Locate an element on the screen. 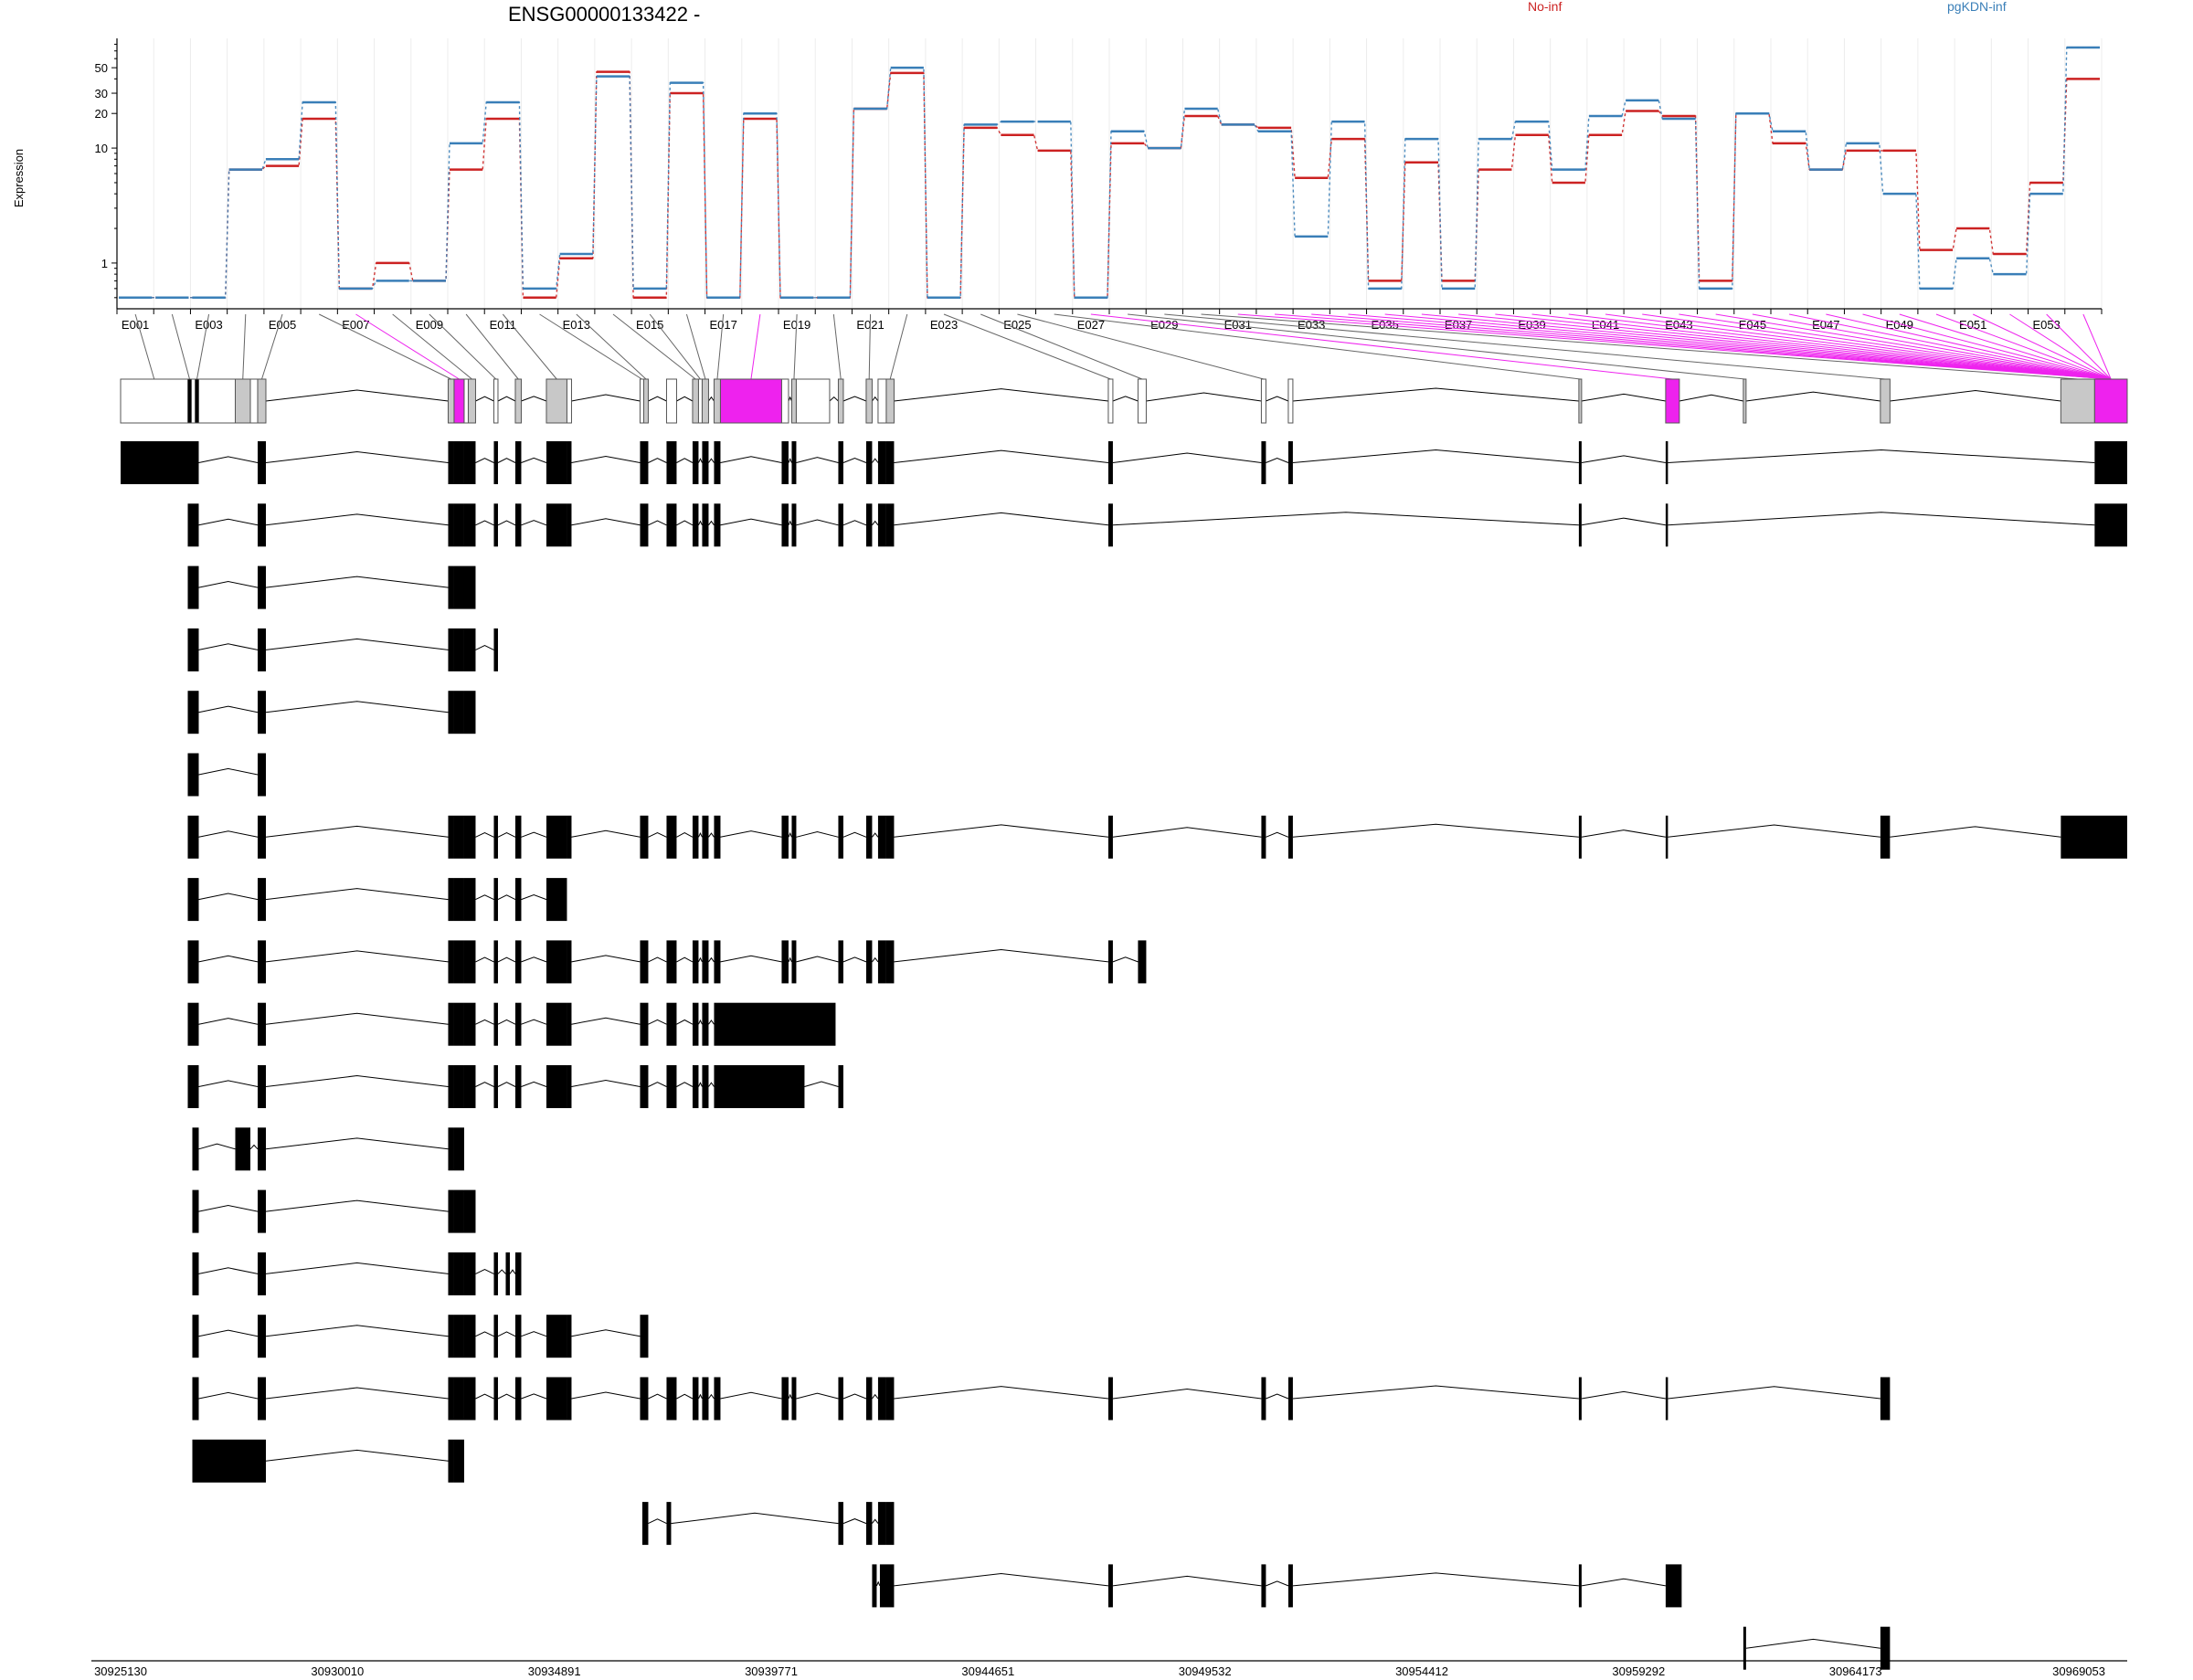  genomic-tick-label: 30934891 is located at coordinates (554, 1671).